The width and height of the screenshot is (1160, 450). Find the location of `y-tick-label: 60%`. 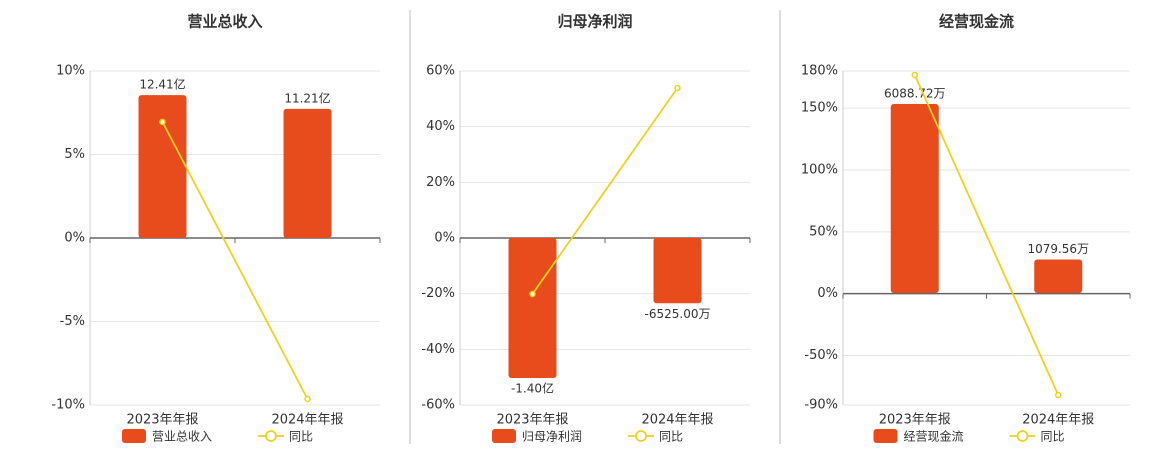

y-tick-label: 60% is located at coordinates (440, 71).